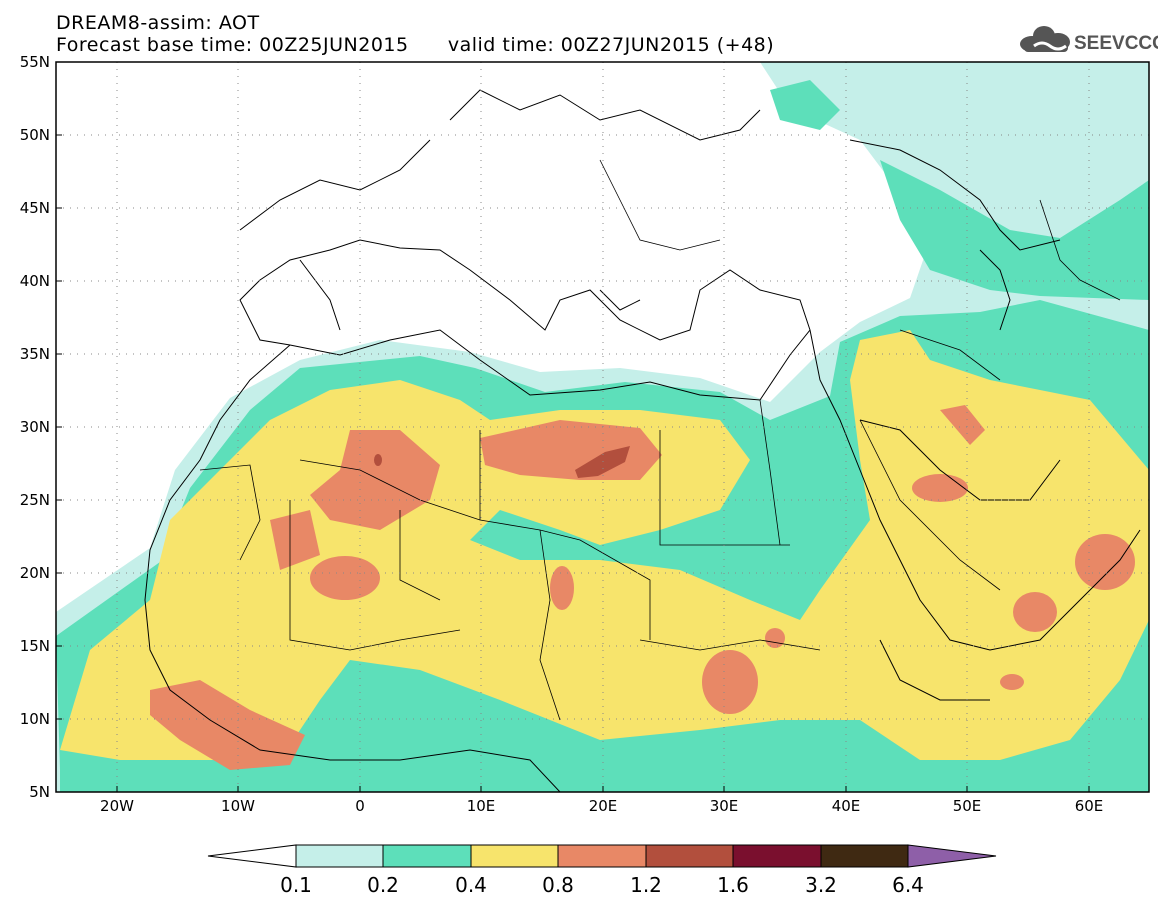 This screenshot has width=1165, height=905. Describe the element at coordinates (952, 856) in the screenshot. I see `legend-arrow-high` at that location.